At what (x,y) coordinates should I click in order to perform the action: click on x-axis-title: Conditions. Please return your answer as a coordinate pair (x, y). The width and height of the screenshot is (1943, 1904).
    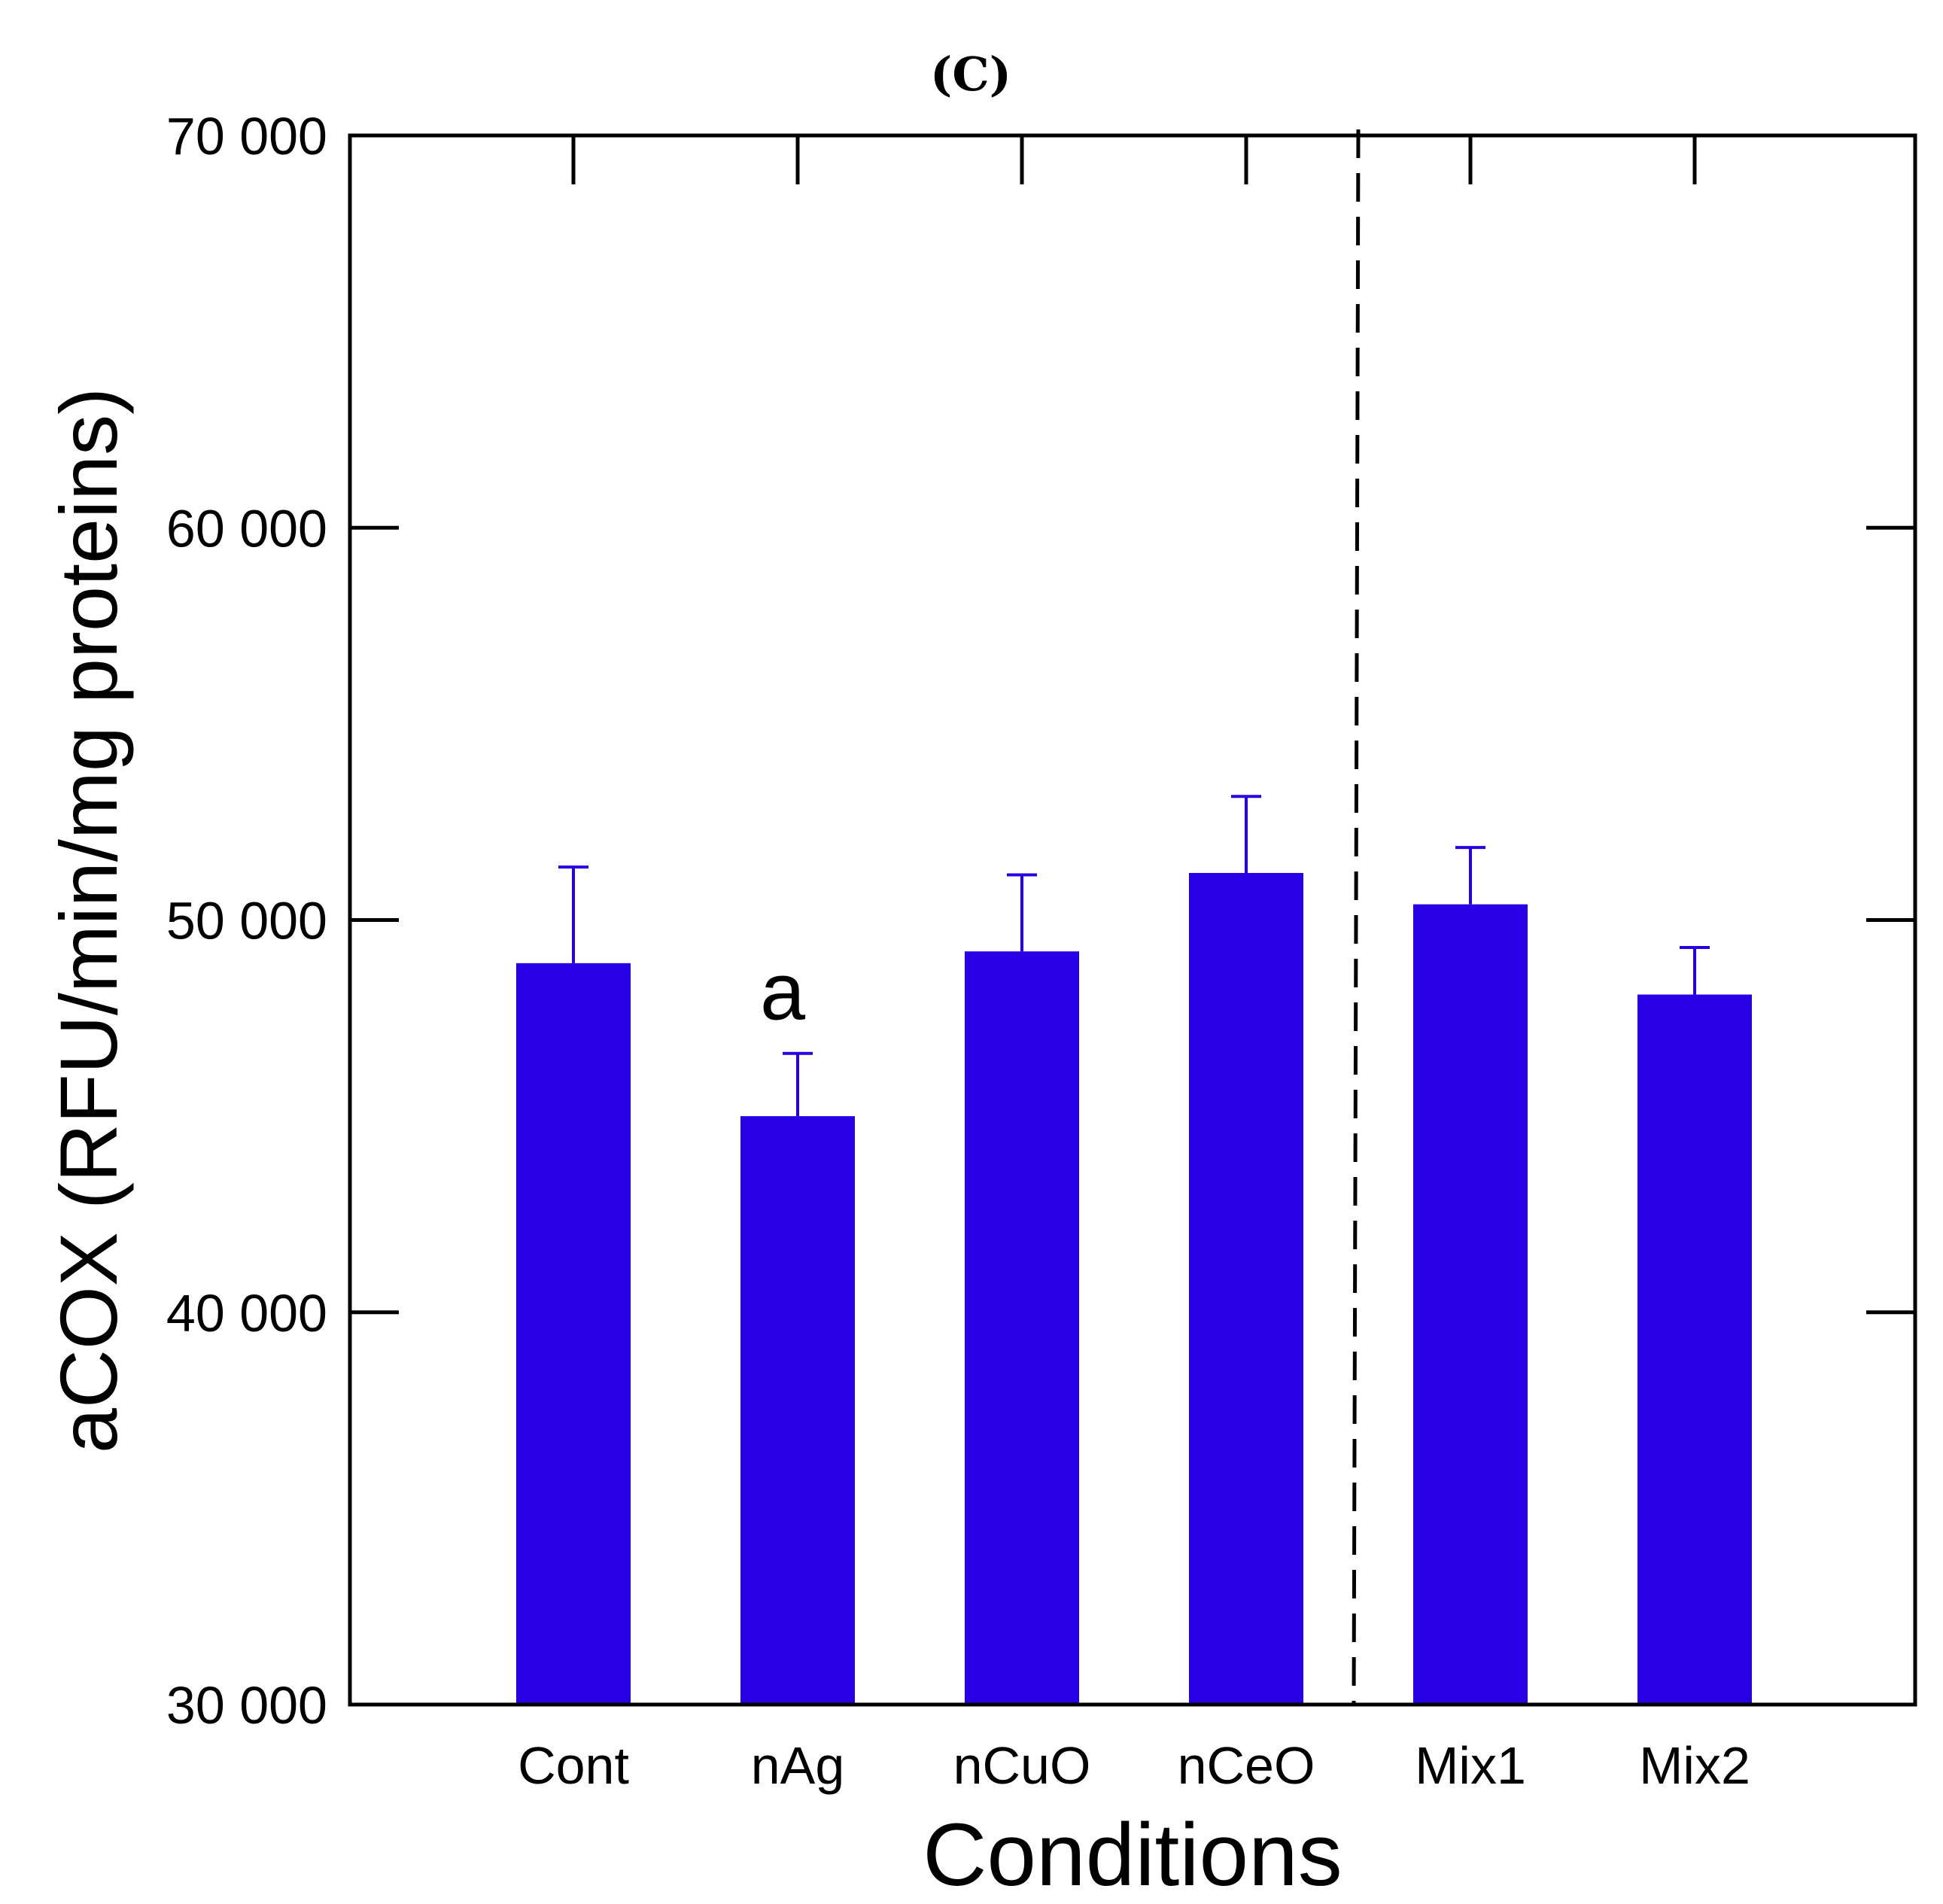
    Looking at the image, I should click on (1132, 1854).